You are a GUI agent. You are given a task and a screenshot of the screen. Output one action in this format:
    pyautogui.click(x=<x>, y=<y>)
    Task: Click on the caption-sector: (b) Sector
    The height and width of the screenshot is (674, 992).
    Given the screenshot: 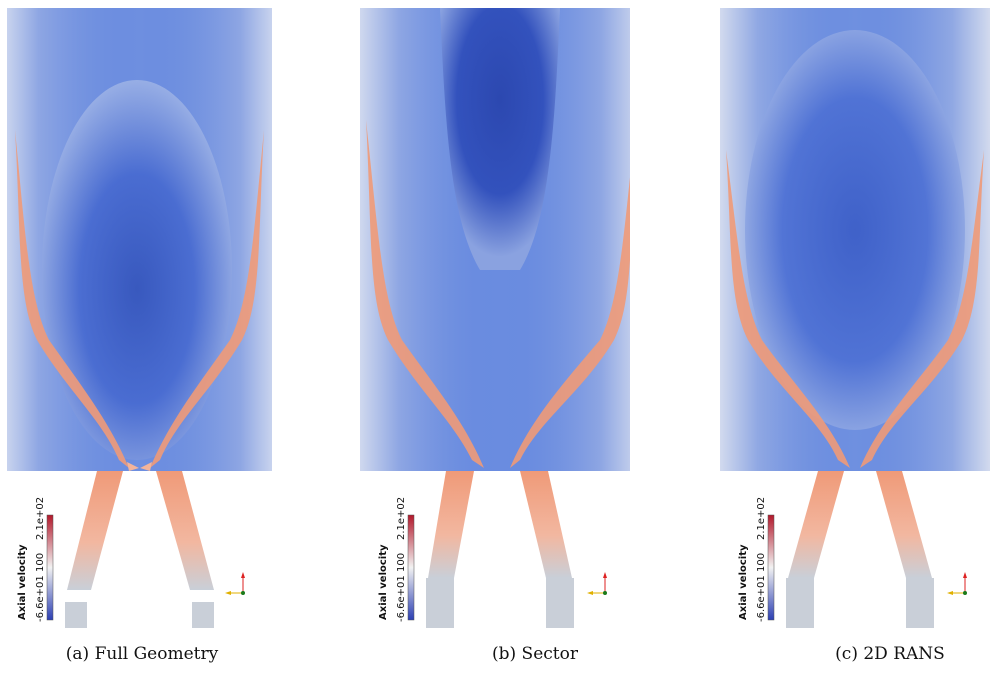 What is the action you would take?
    pyautogui.click(x=535, y=654)
    